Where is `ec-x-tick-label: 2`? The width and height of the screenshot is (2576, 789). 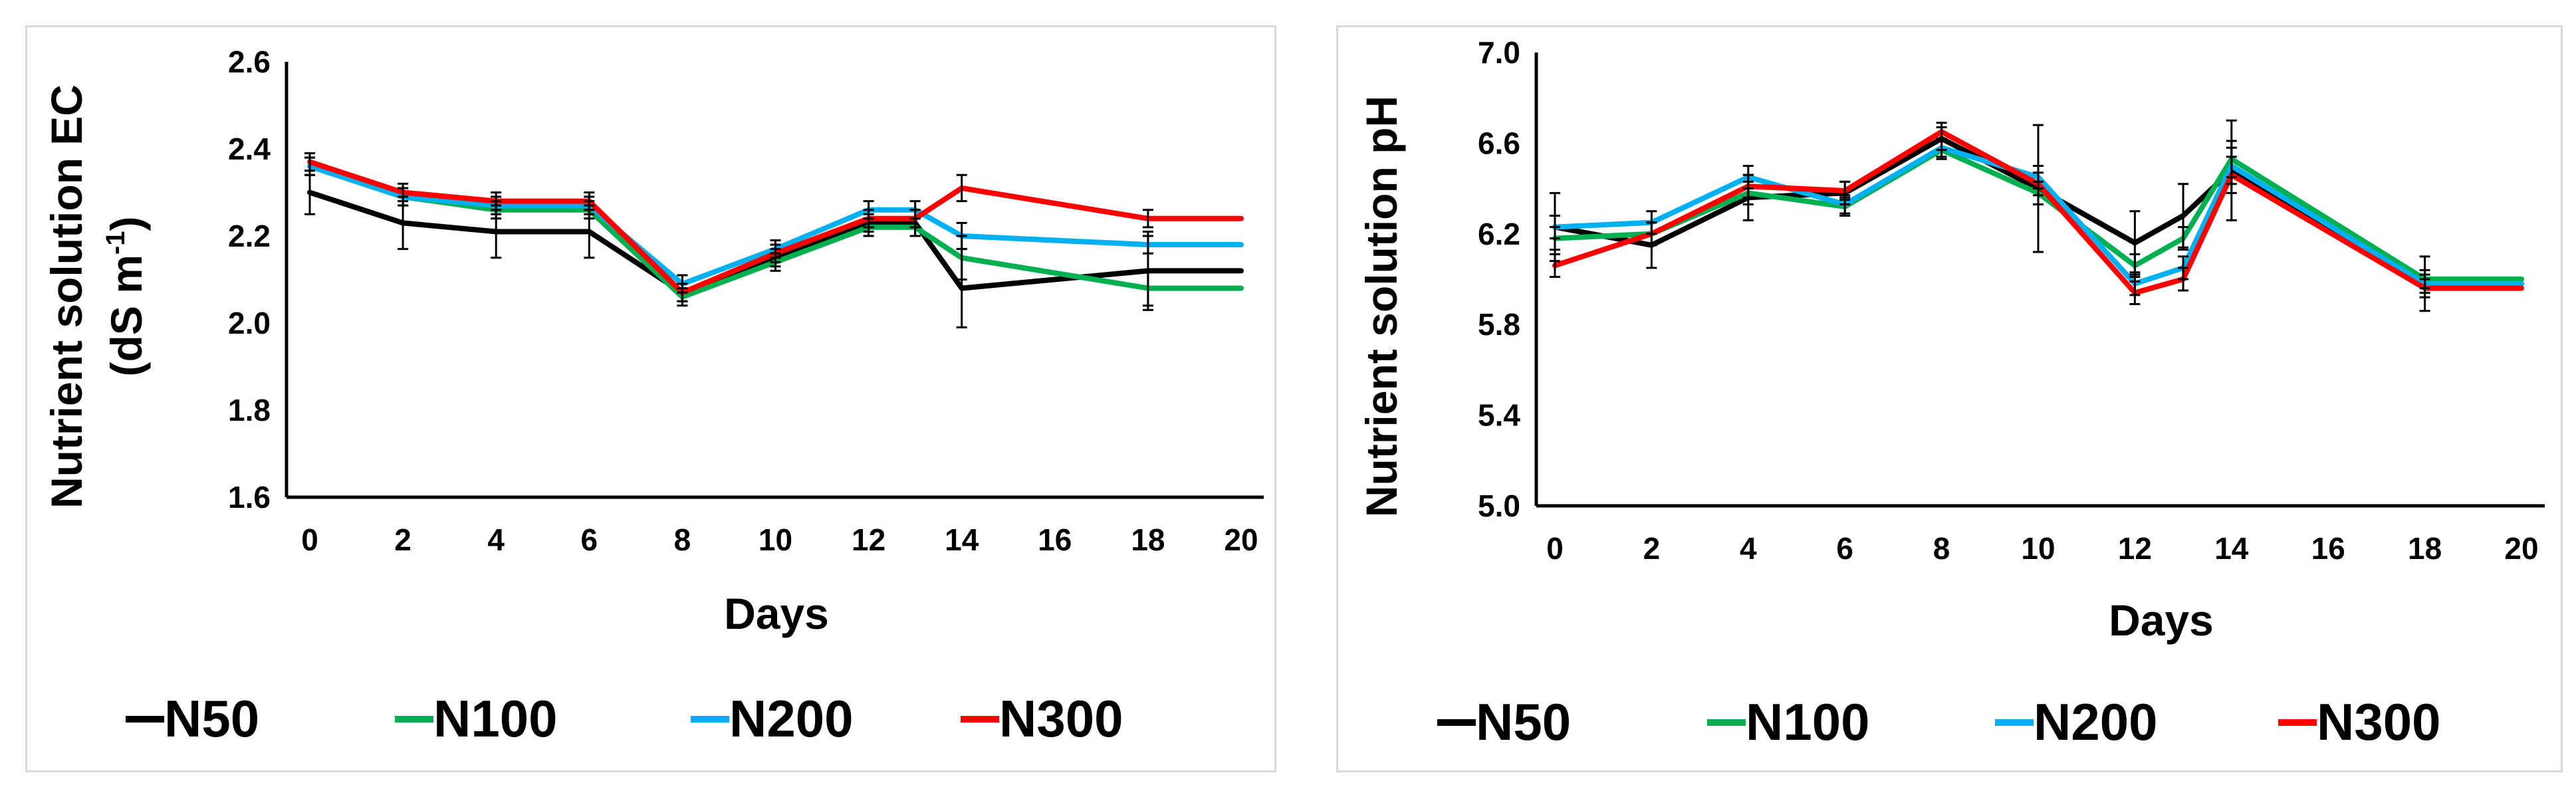
ec-x-tick-label: 2 is located at coordinates (402, 539).